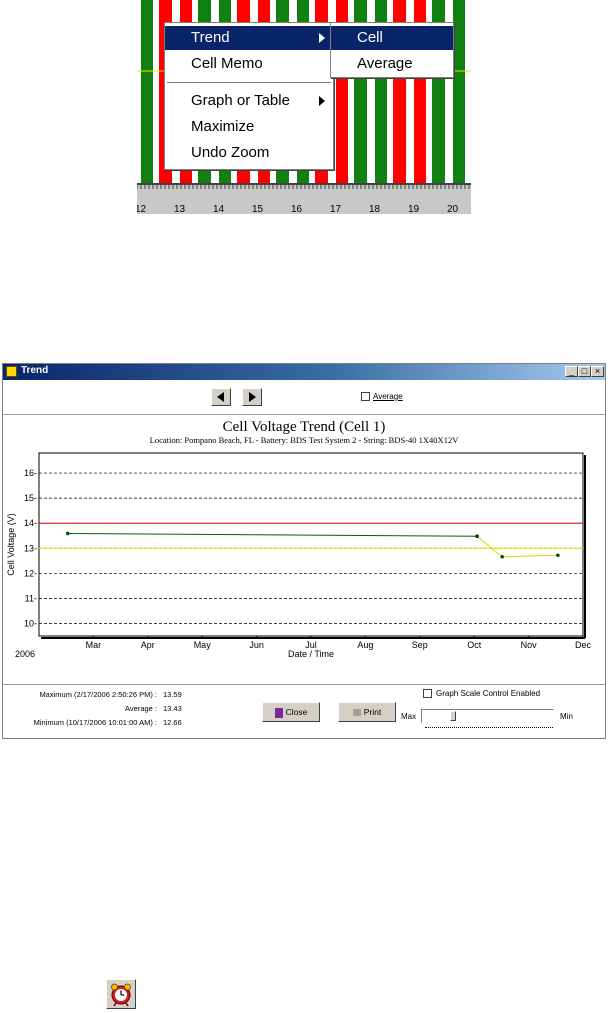 The width and height of the screenshot is (608, 1013). What do you see at coordinates (278, 712) in the screenshot?
I see `door-icon` at bounding box center [278, 712].